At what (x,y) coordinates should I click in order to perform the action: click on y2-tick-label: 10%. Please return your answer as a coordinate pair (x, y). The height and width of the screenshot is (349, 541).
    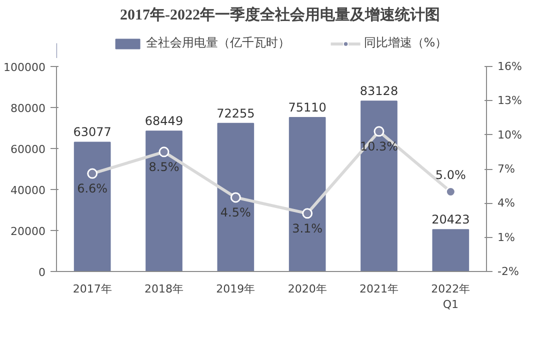
    Looking at the image, I should click on (510, 135).